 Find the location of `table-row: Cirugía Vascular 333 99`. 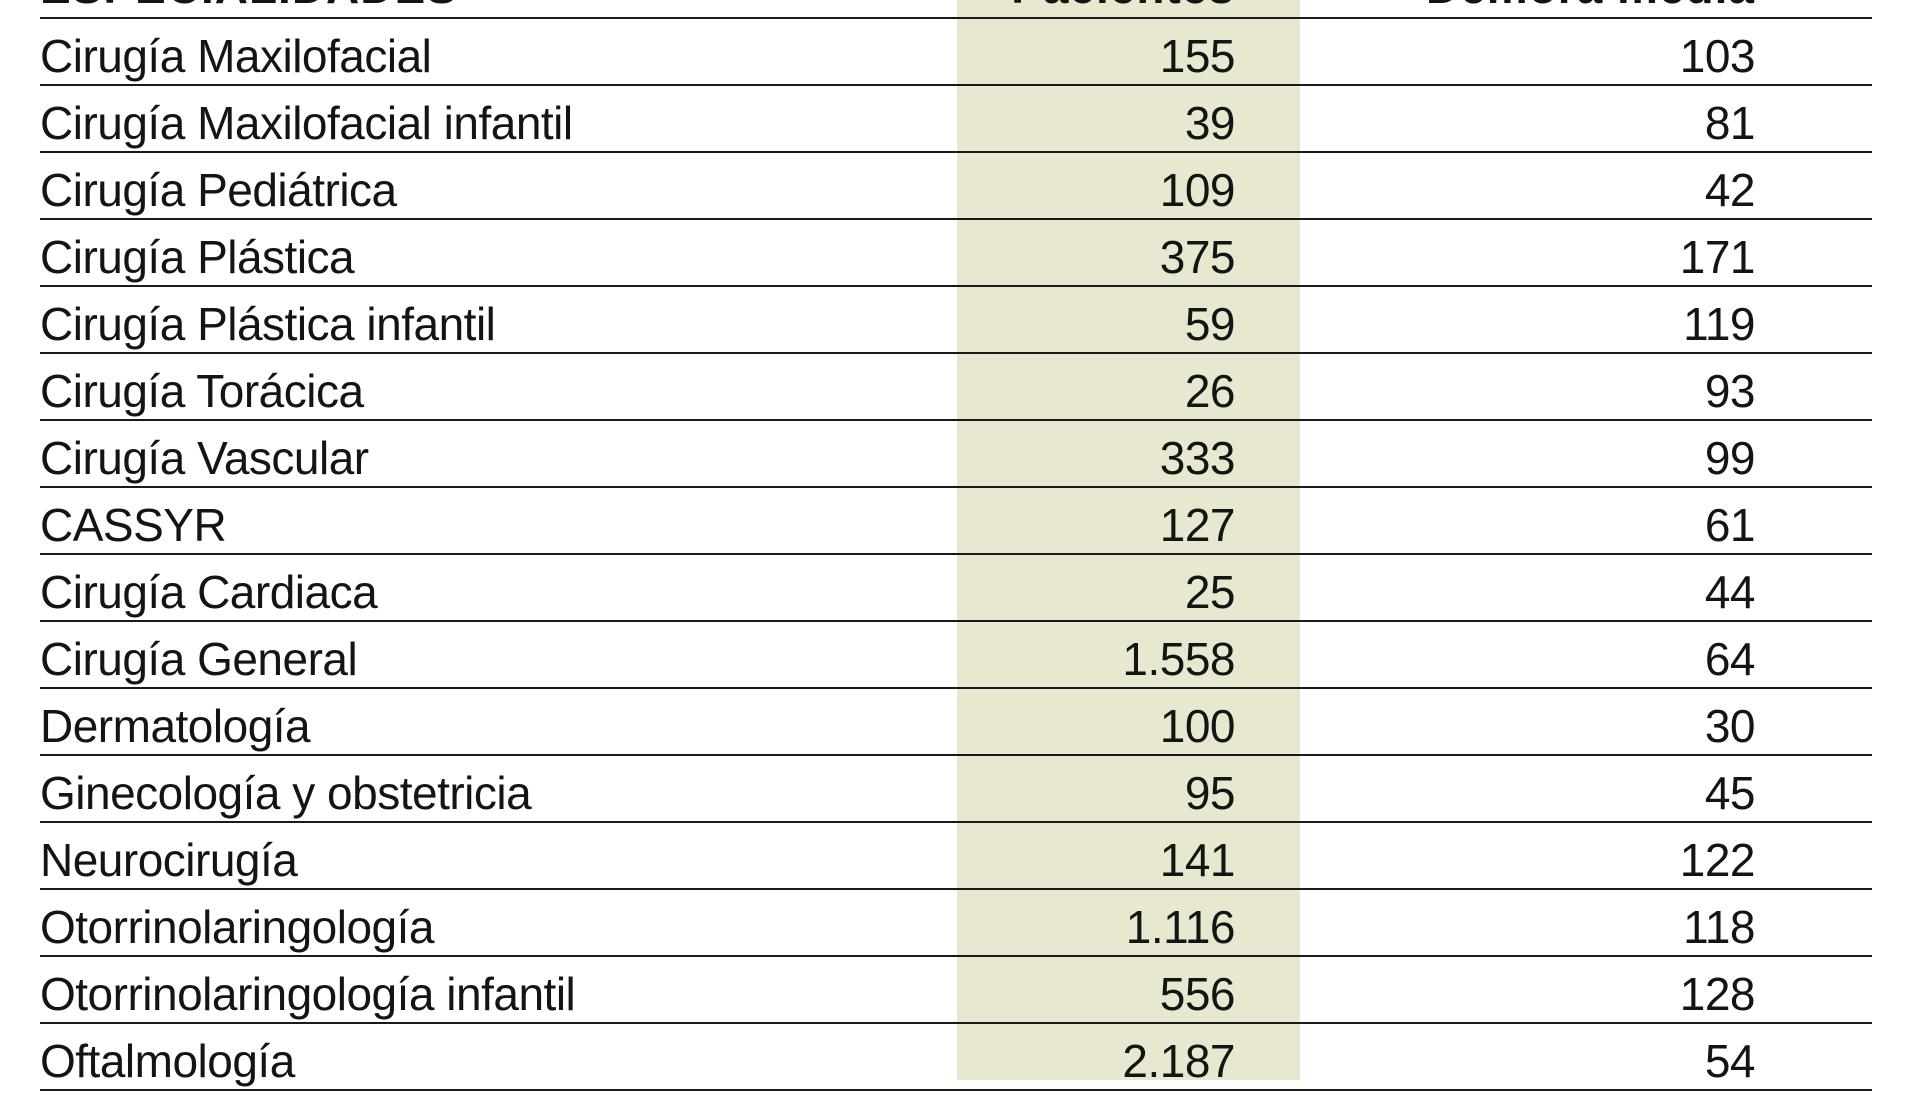

table-row: Cirugía Vascular 333 99 is located at coordinates (956, 454).